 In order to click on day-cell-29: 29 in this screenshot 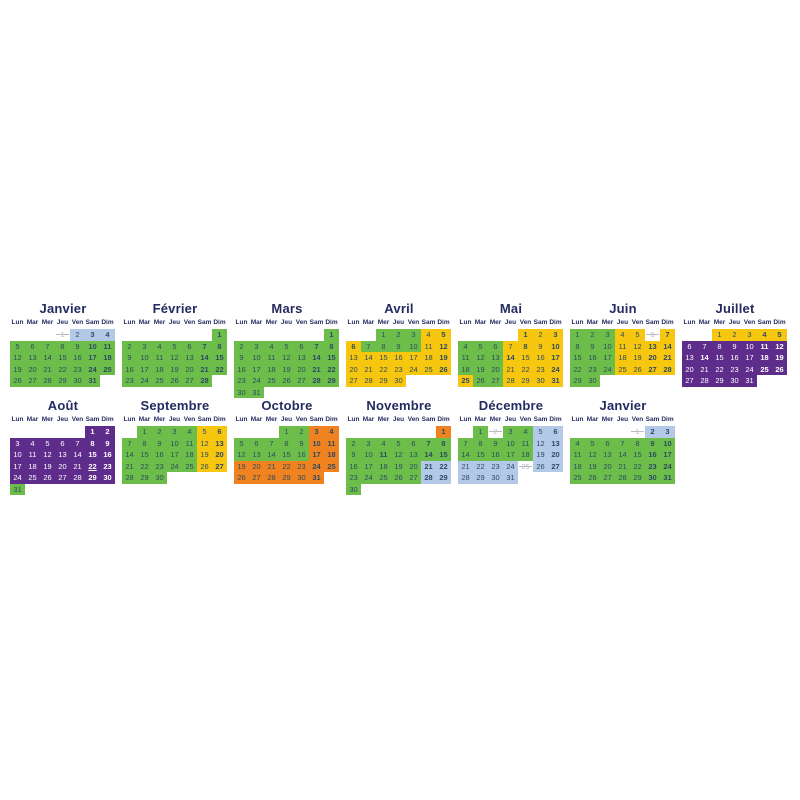, I will do `click(383, 381)`.